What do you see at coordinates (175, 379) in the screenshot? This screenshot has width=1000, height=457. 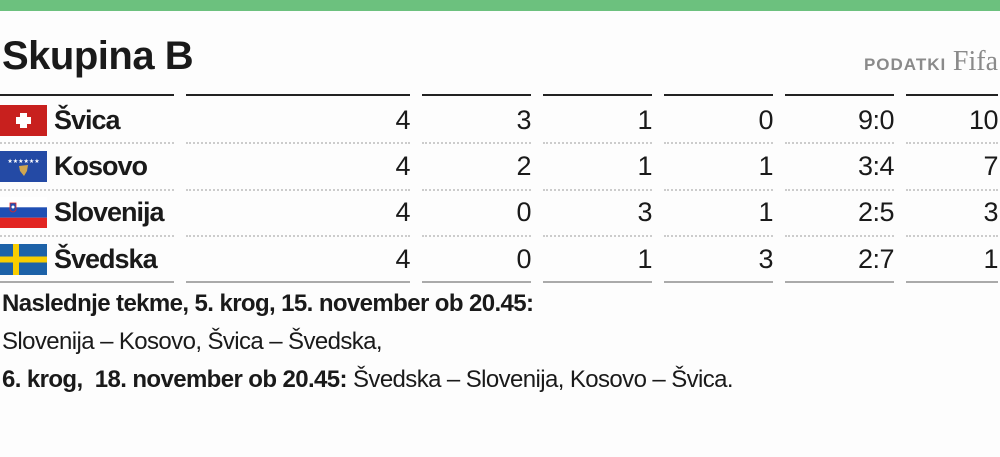 I see `round6-date: 6. krog, 18. november ob 20.45:` at bounding box center [175, 379].